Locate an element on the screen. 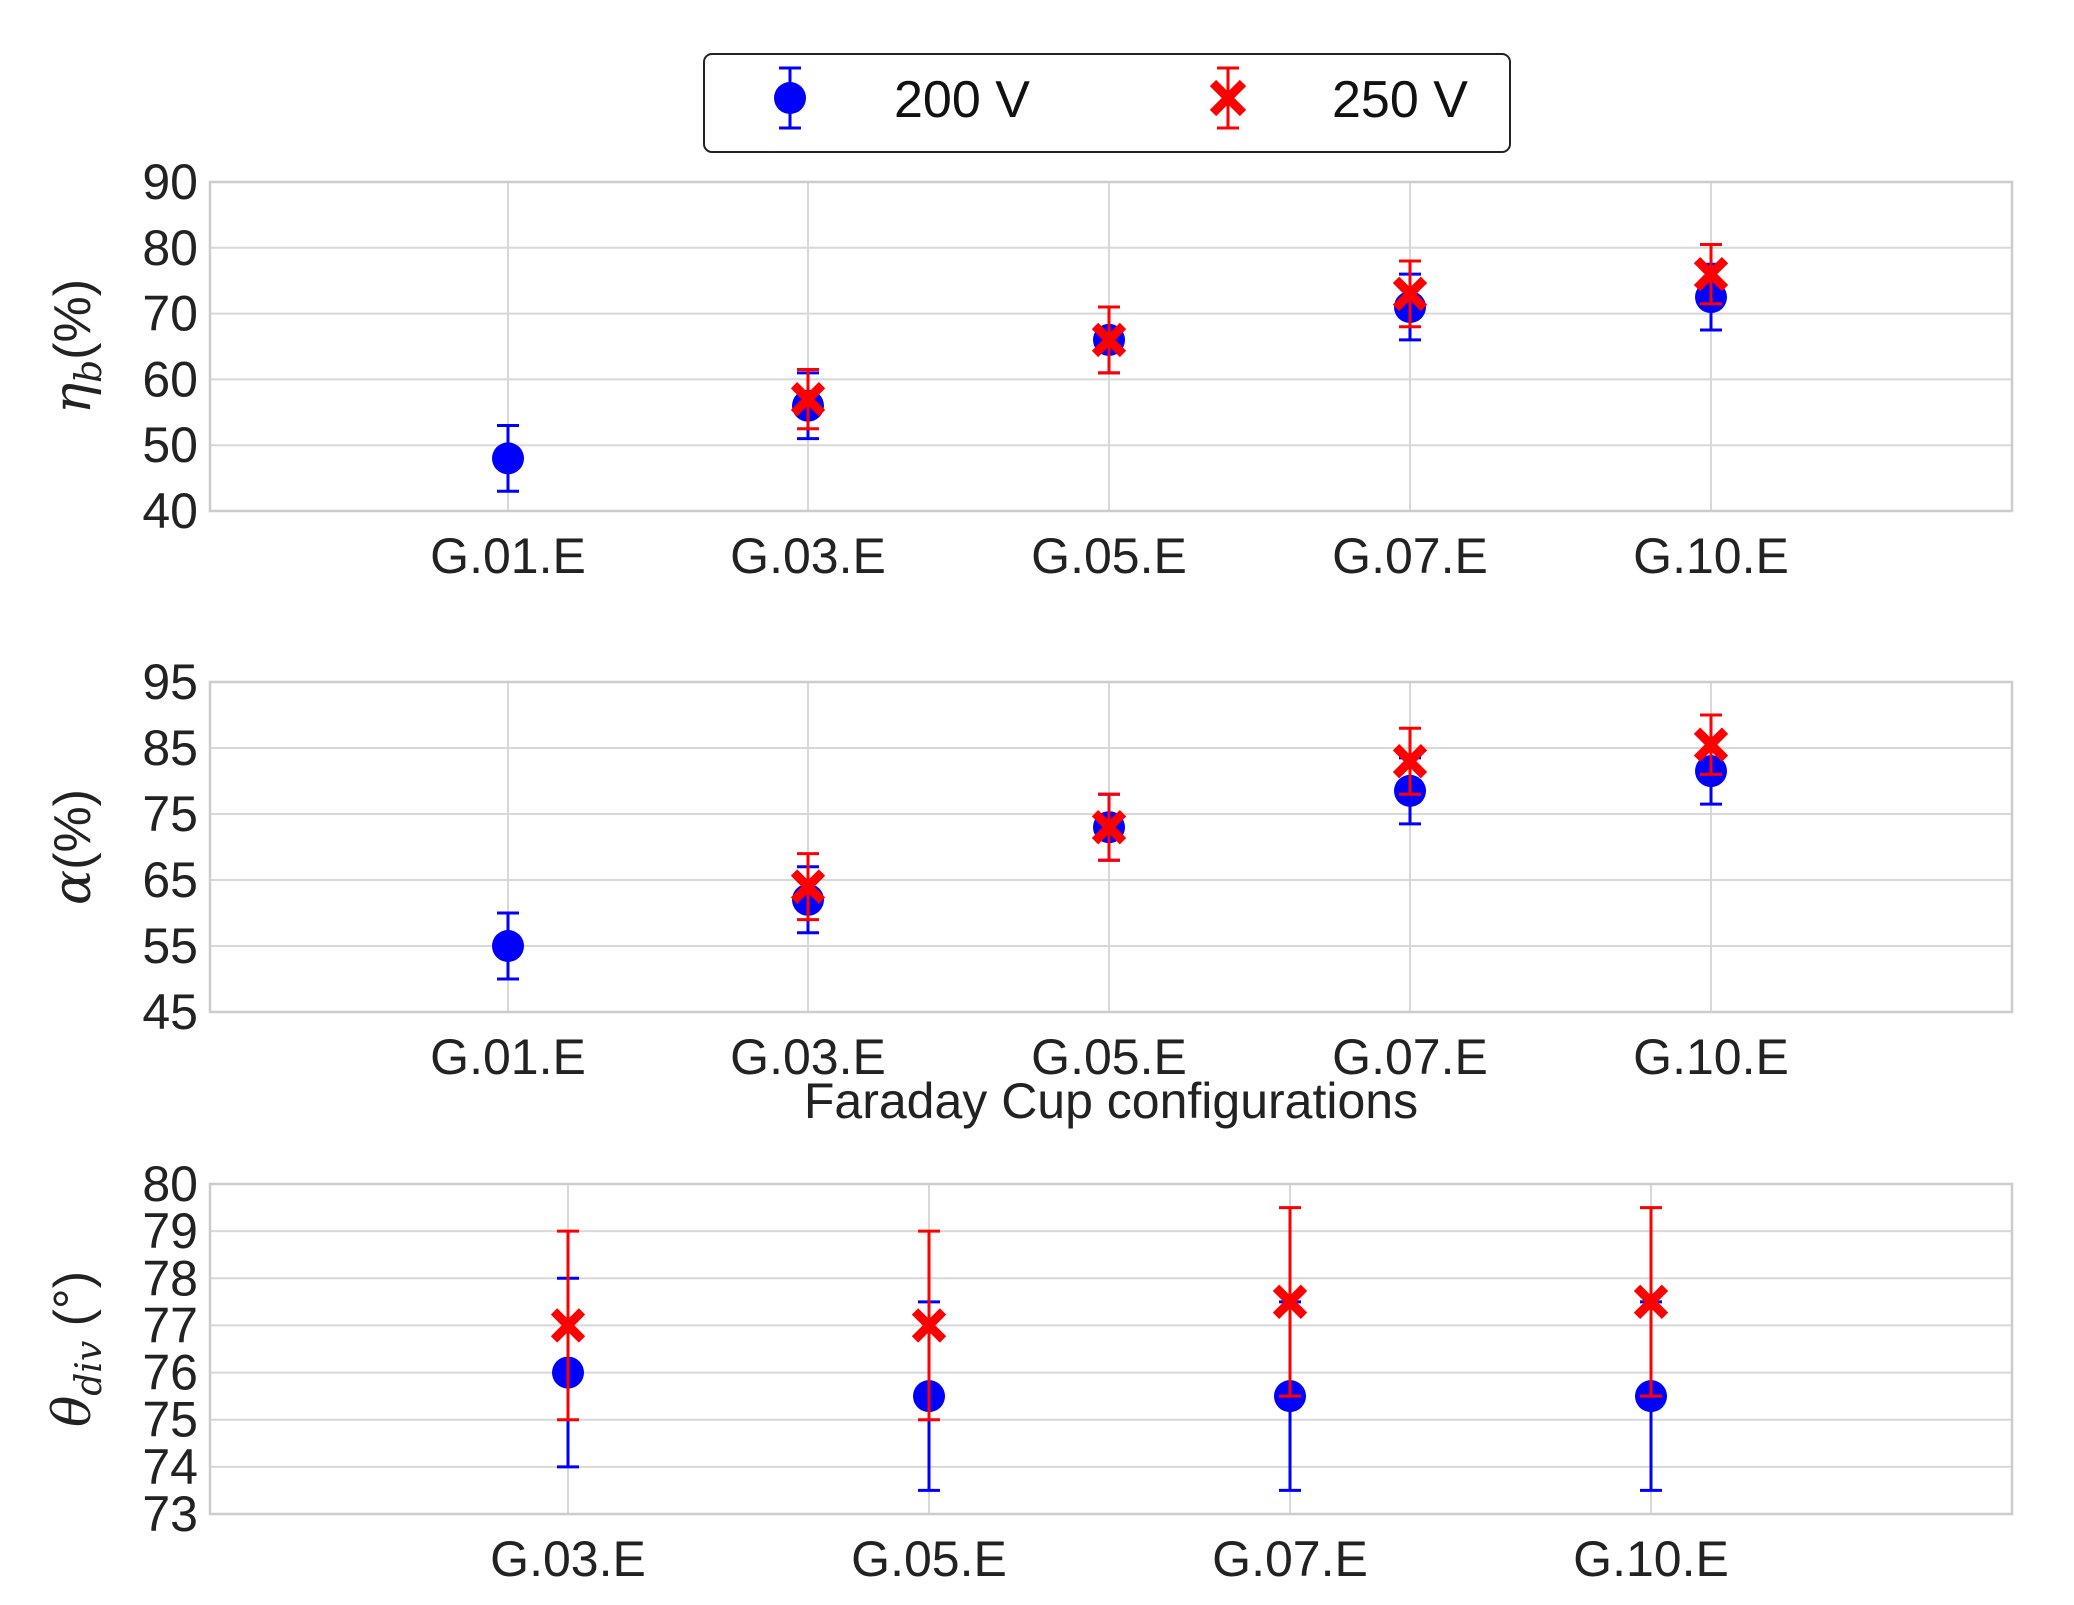 This screenshot has width=2074, height=1605. y-tick-label: 78 is located at coordinates (170, 1278).